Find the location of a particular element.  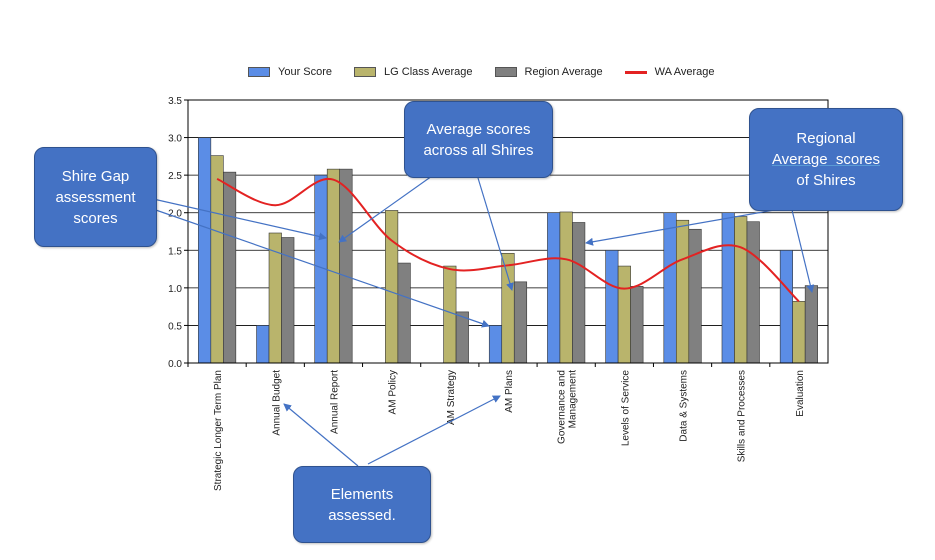

x-tick-label-am-policy: AM Policy is located at coordinates (393, 392).